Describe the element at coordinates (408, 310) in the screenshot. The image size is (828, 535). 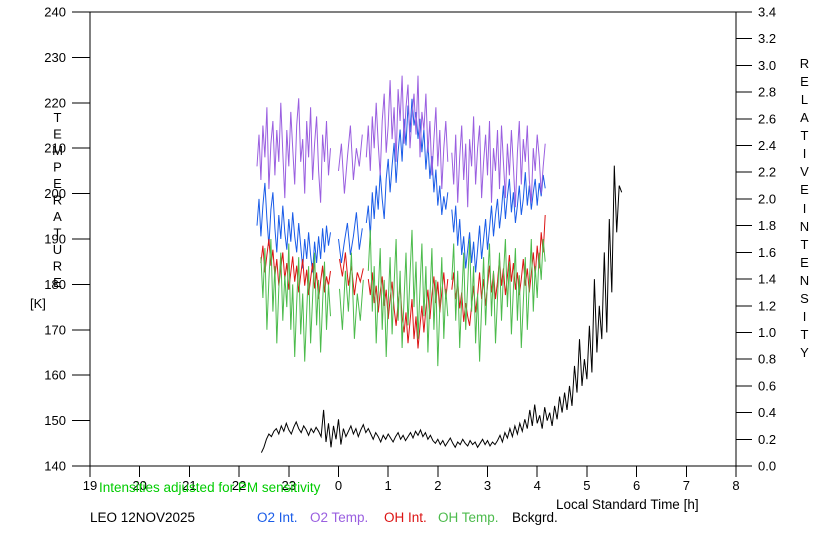
I see `series-line-oh-int` at that location.